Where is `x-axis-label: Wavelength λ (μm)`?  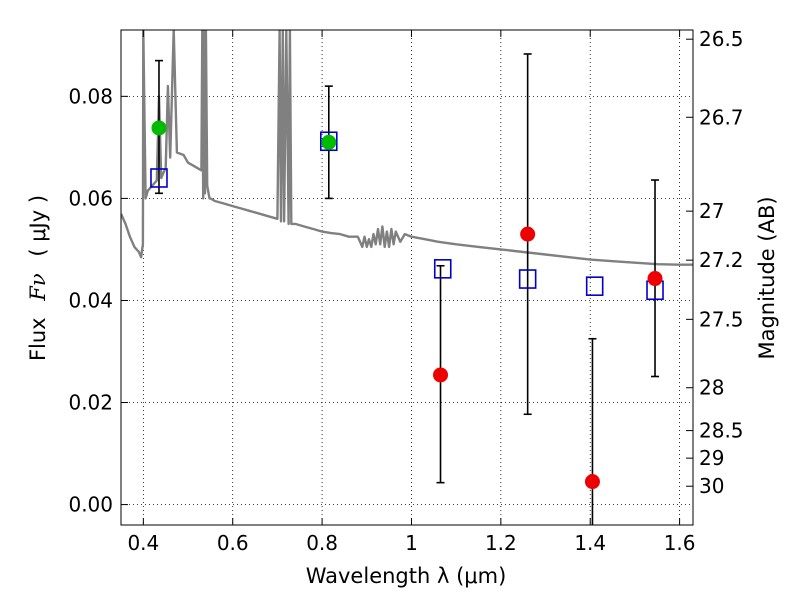 x-axis-label: Wavelength λ (μm) is located at coordinates (406, 576).